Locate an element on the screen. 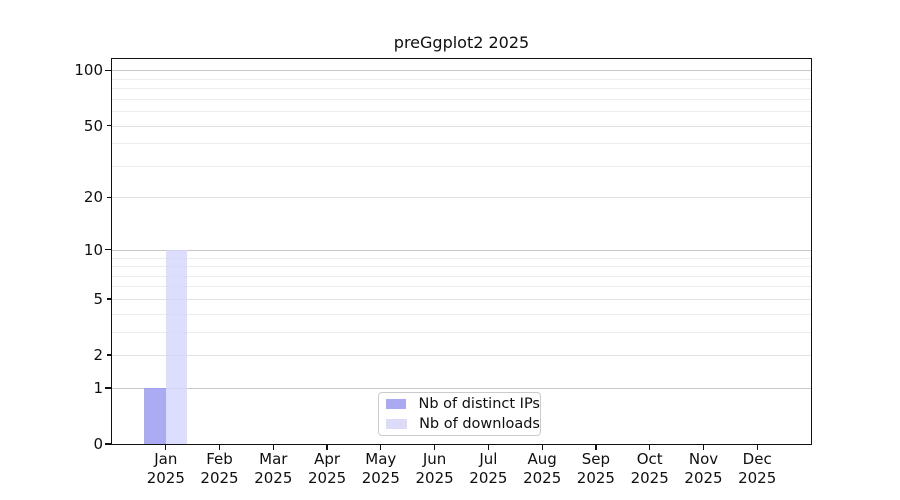  x-tick-label: Mar 2025 is located at coordinates (273, 468).